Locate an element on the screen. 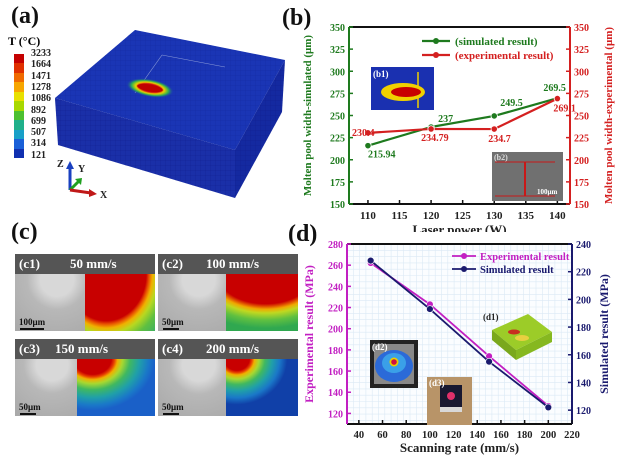  scale-bar-label: 50μm is located at coordinates (30, 407).